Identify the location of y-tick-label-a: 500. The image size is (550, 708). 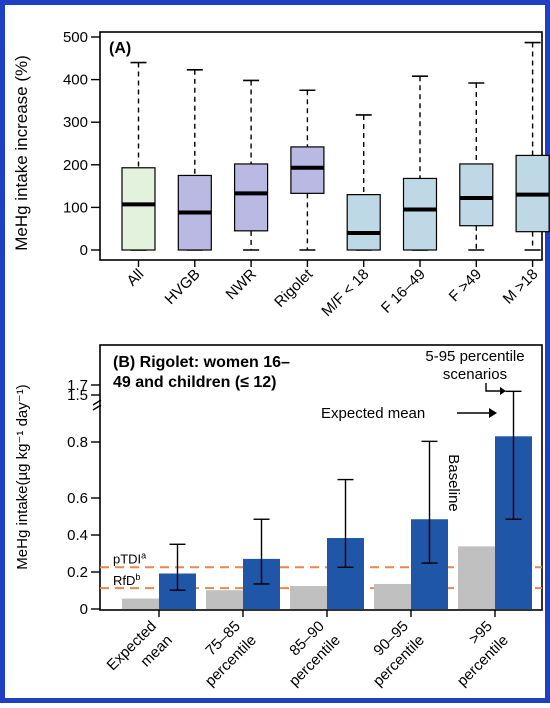
(75, 37).